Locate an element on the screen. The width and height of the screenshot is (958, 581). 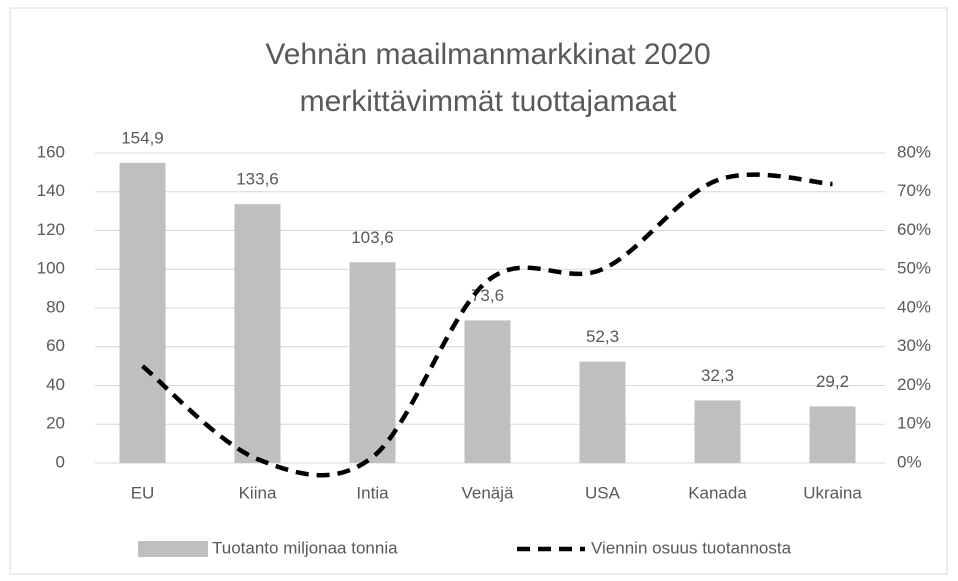
data-label: 52,3 is located at coordinates (602, 336).